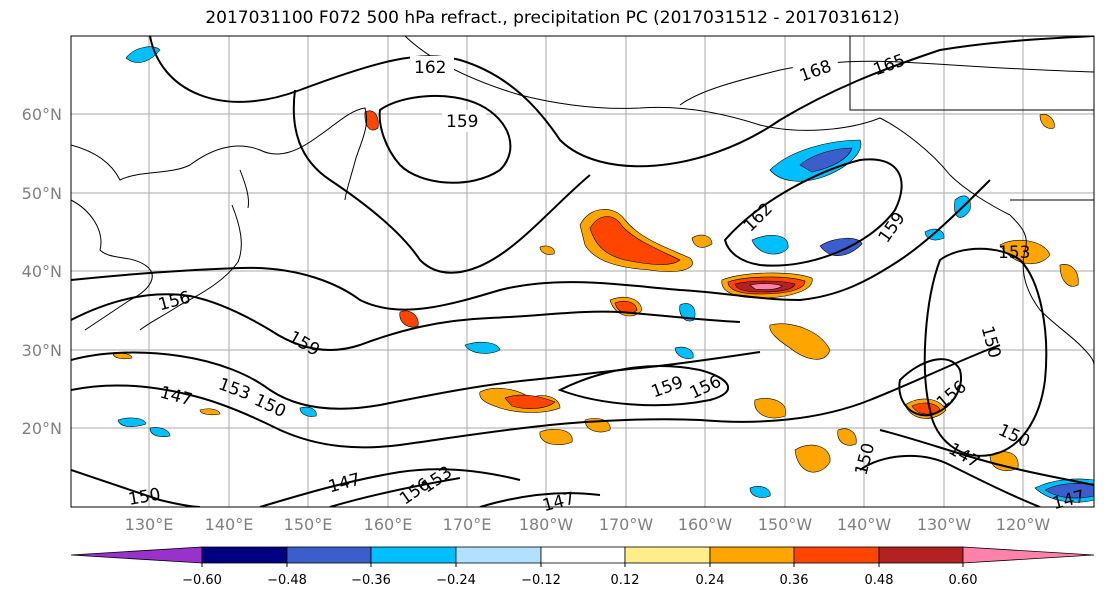 Image resolution: width=1105 pixels, height=601 pixels. I want to click on colorbar-tick-label: −0.60, so click(202, 580).